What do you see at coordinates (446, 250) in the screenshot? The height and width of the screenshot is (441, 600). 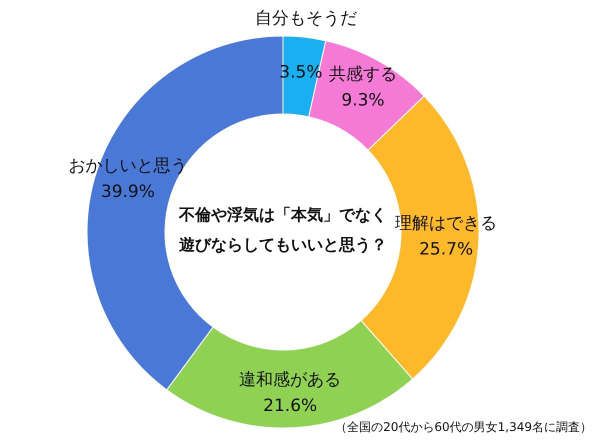 I see `data-label: 25.7%` at bounding box center [446, 250].